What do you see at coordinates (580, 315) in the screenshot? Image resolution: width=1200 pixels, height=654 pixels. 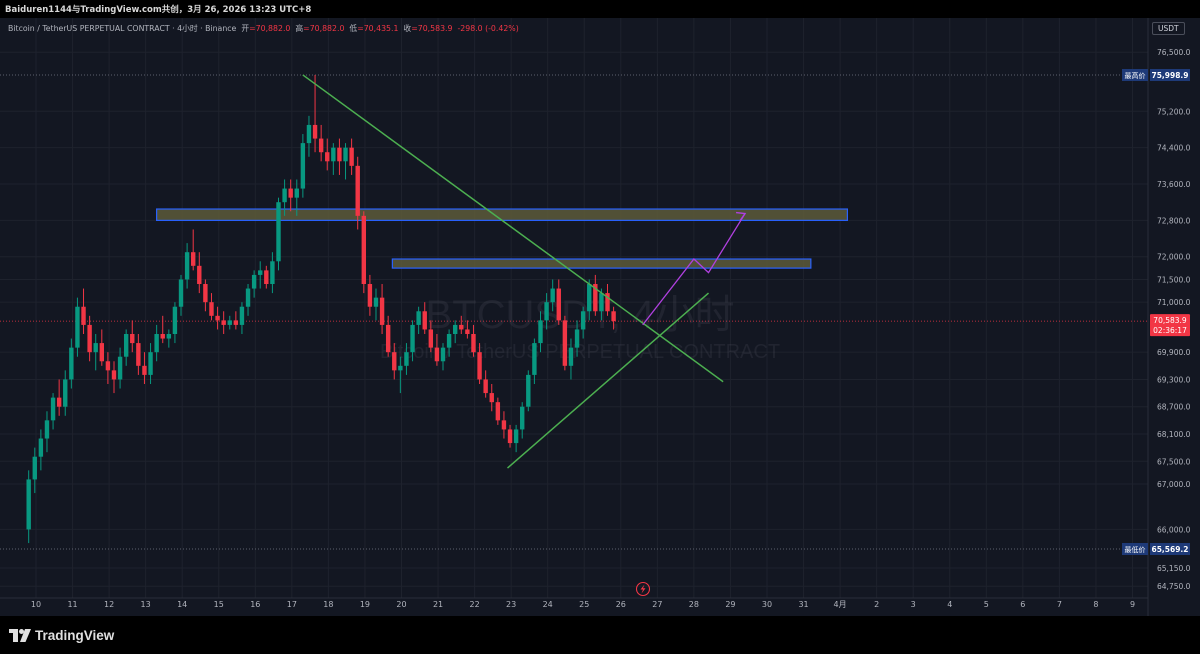 I see `watermark-symbol: BTCUSDT, 4小时` at bounding box center [580, 315].